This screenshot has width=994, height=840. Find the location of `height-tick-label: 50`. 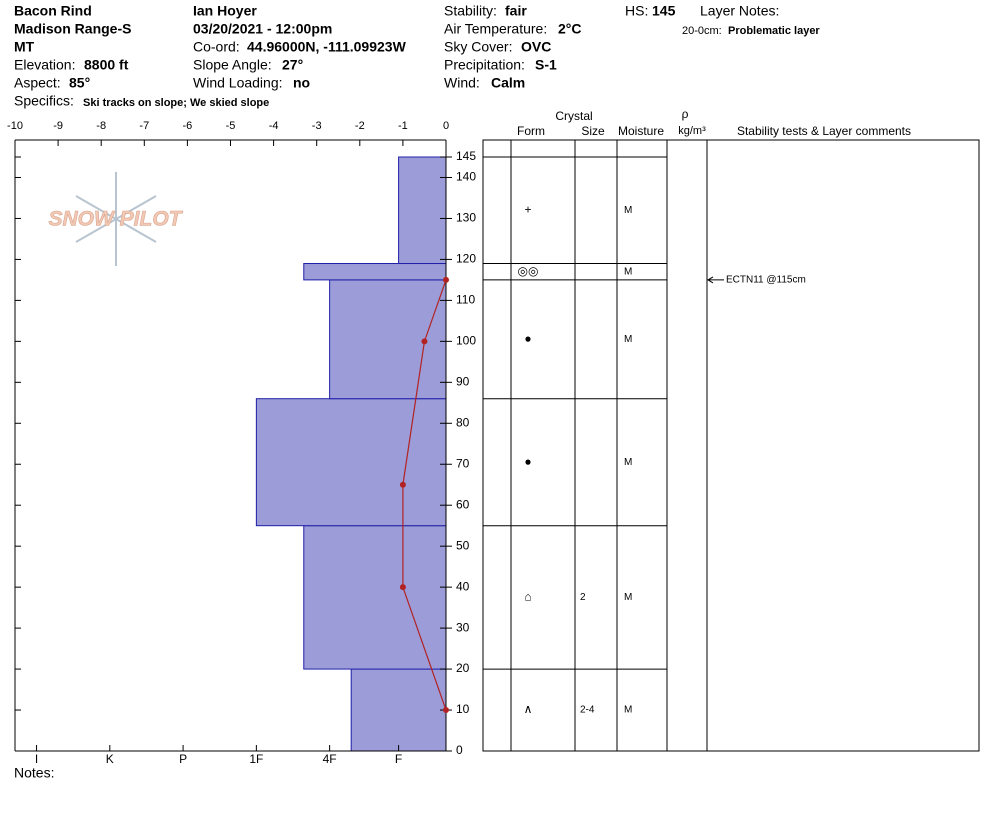

height-tick-label: 50 is located at coordinates (463, 545).